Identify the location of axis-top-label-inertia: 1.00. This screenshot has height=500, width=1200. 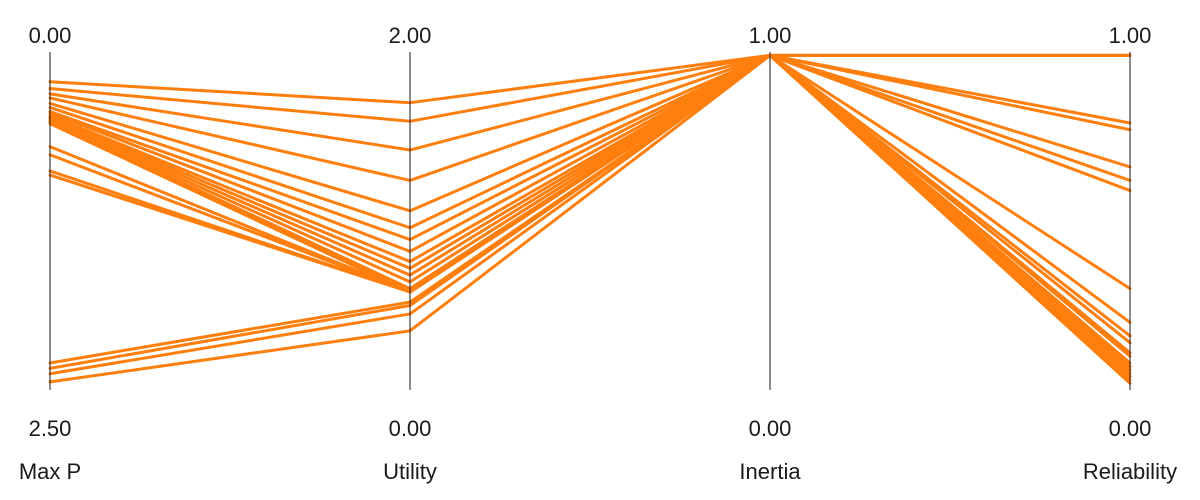
(770, 35).